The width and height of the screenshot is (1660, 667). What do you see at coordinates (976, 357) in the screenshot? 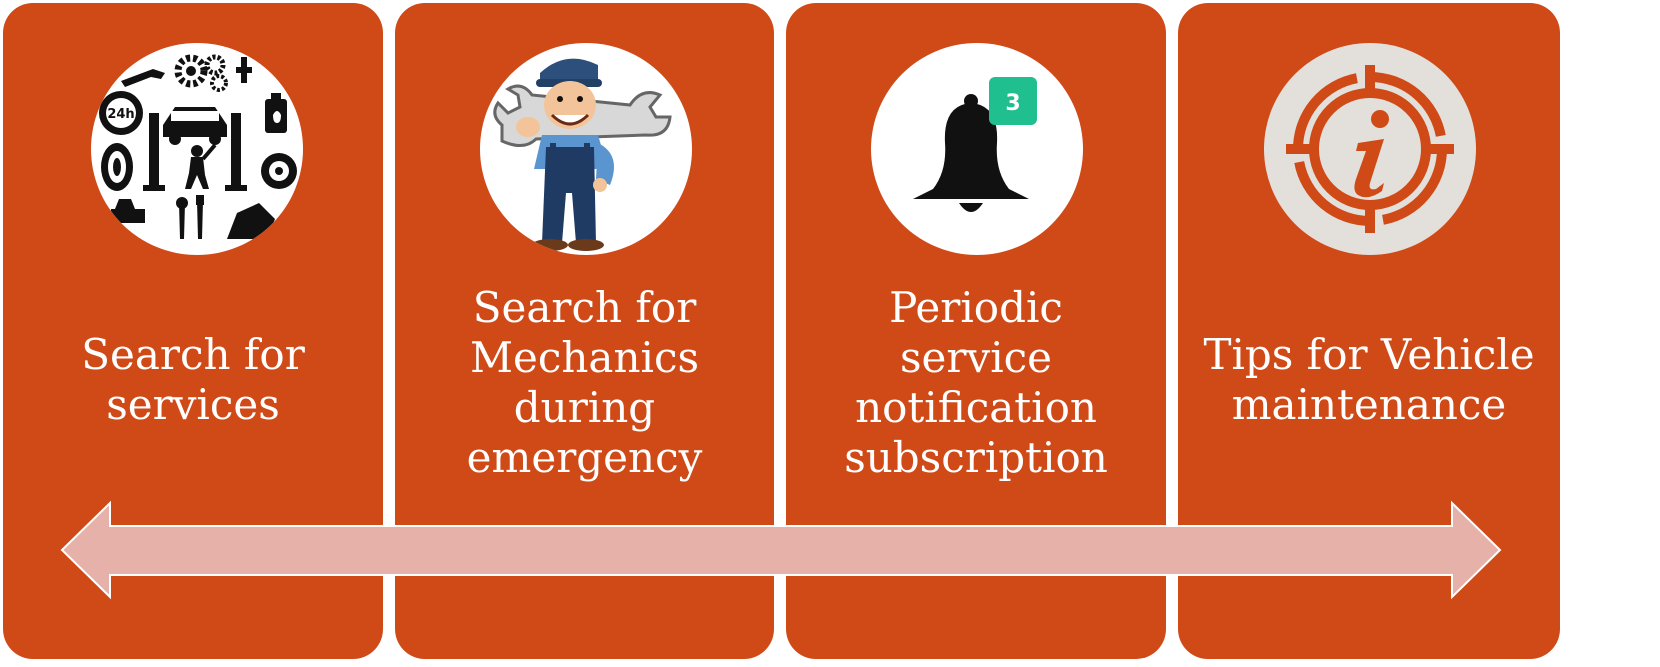
I see `label-line: service` at bounding box center [976, 357].